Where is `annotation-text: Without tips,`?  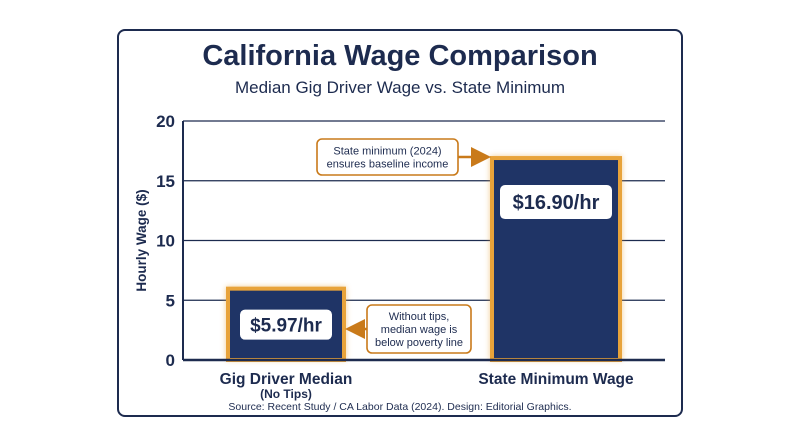
annotation-text: Without tips, is located at coordinates (419, 317).